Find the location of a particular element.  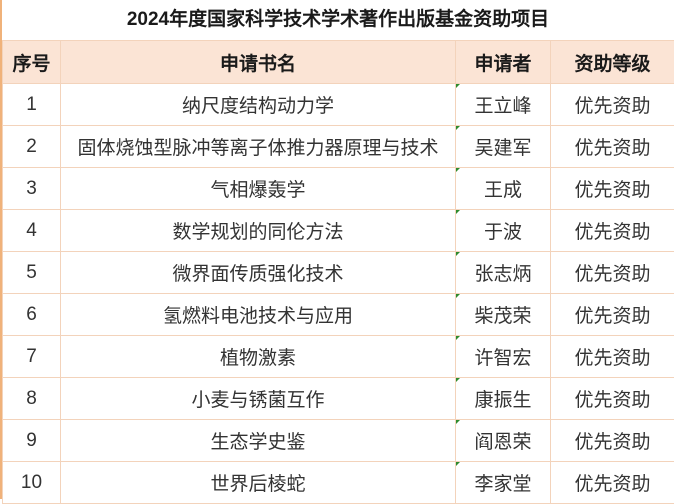

cell-no: 9 is located at coordinates (32, 441).